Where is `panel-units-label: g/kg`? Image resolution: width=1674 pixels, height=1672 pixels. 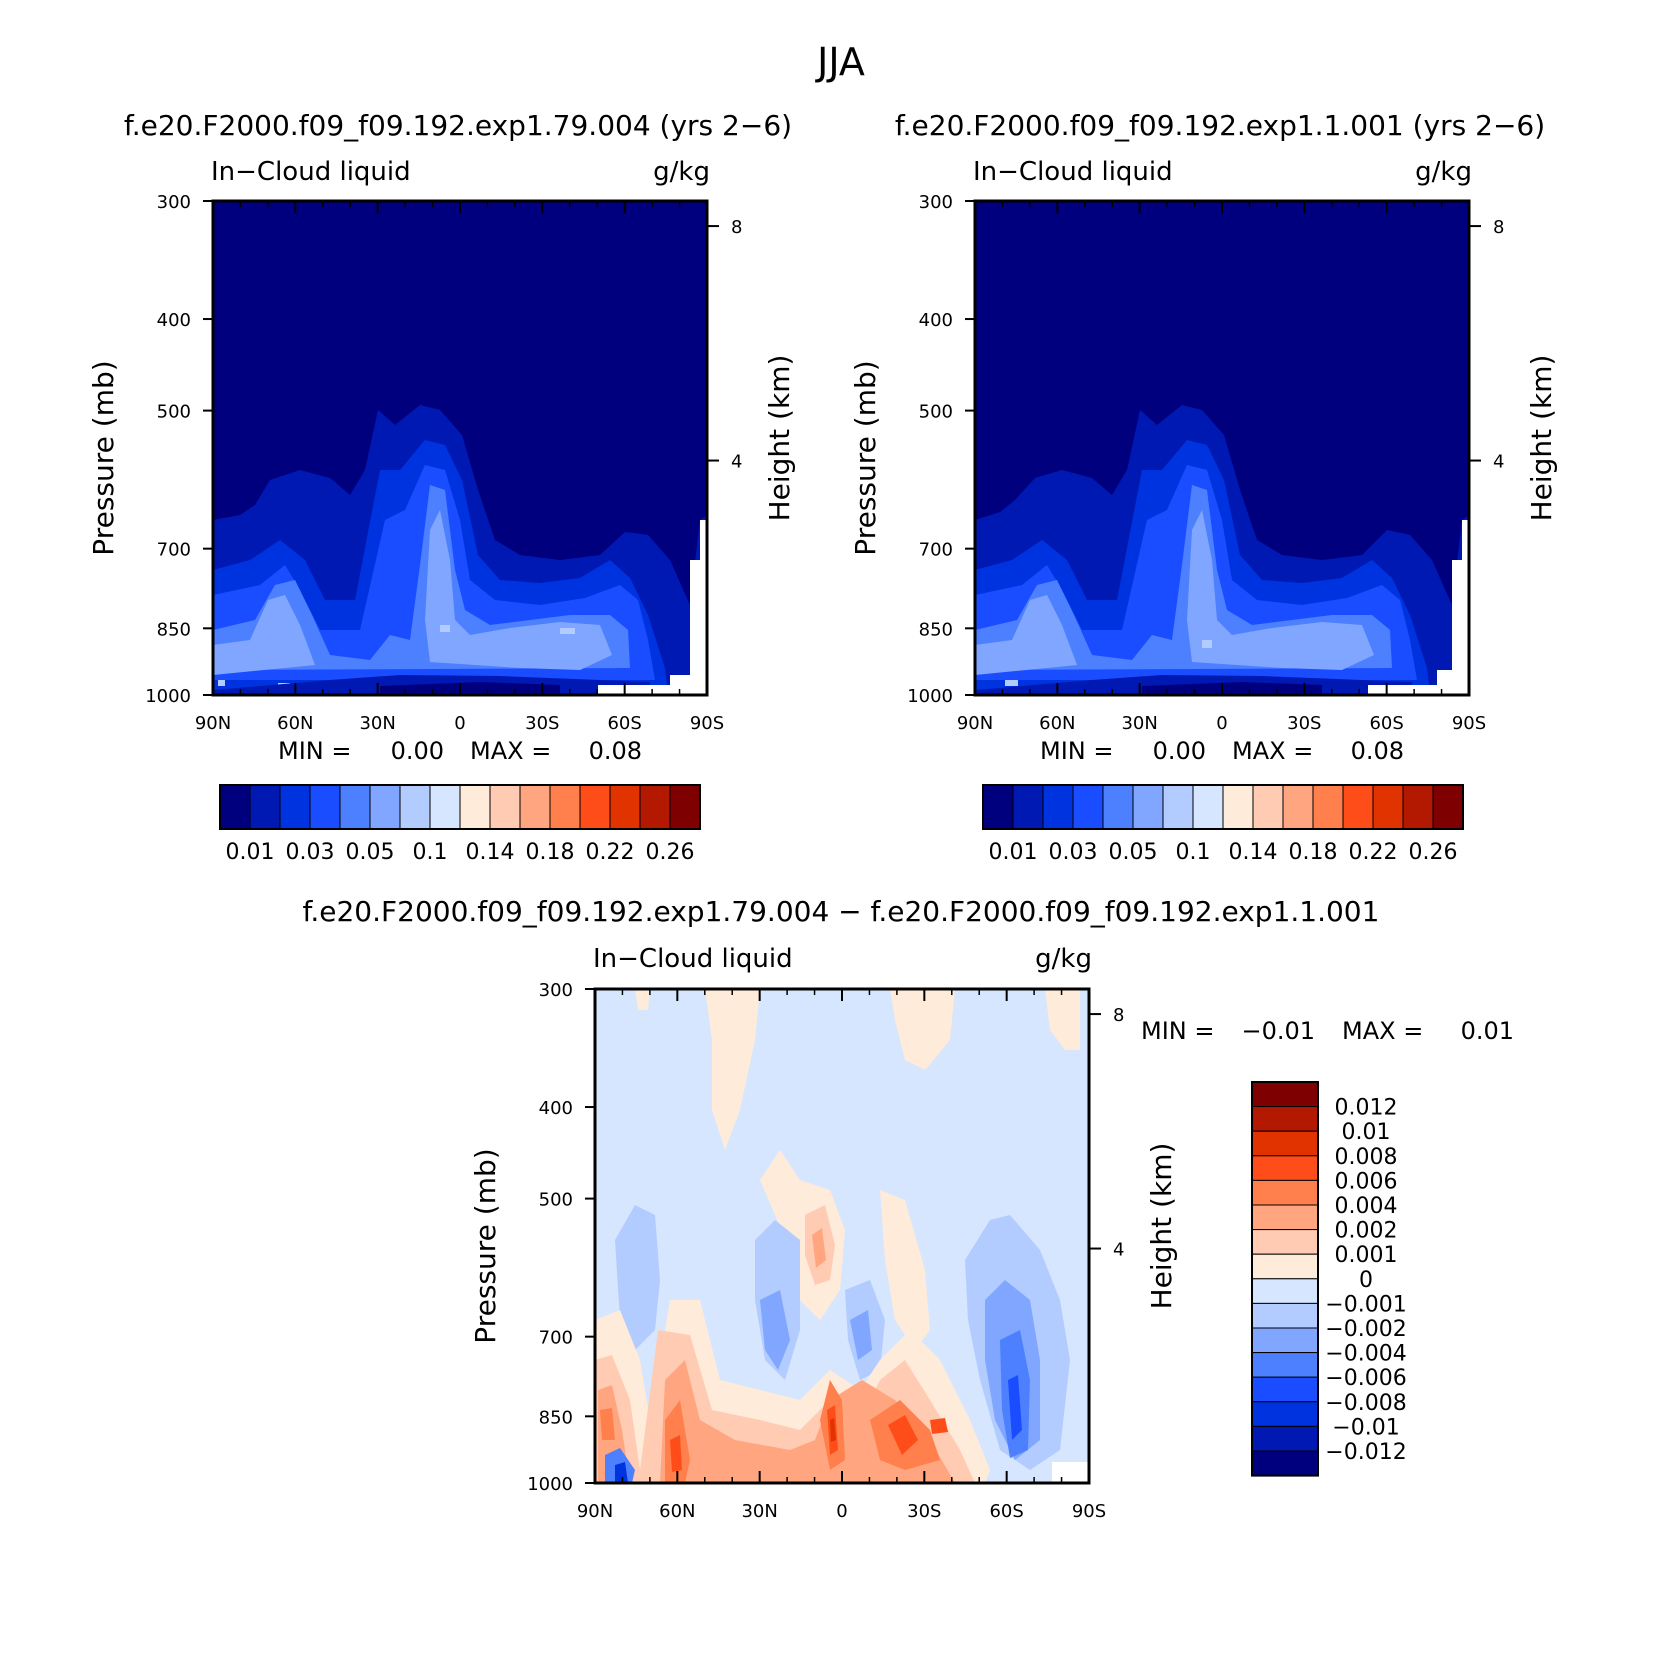 panel-units-label: g/kg is located at coordinates (1443, 172).